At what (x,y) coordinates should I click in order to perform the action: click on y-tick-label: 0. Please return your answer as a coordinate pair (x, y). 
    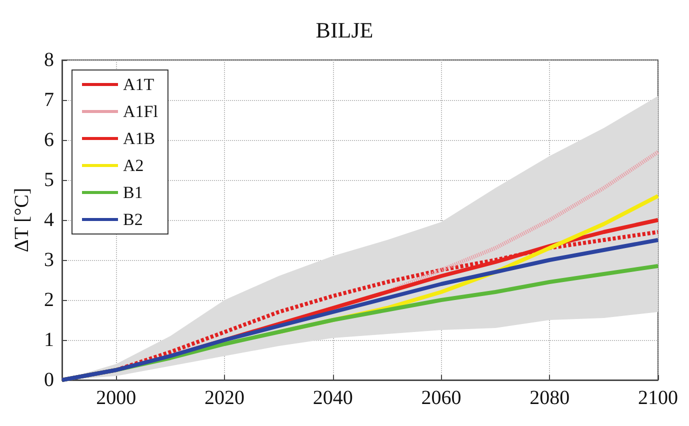
    Looking at the image, I should click on (49, 380).